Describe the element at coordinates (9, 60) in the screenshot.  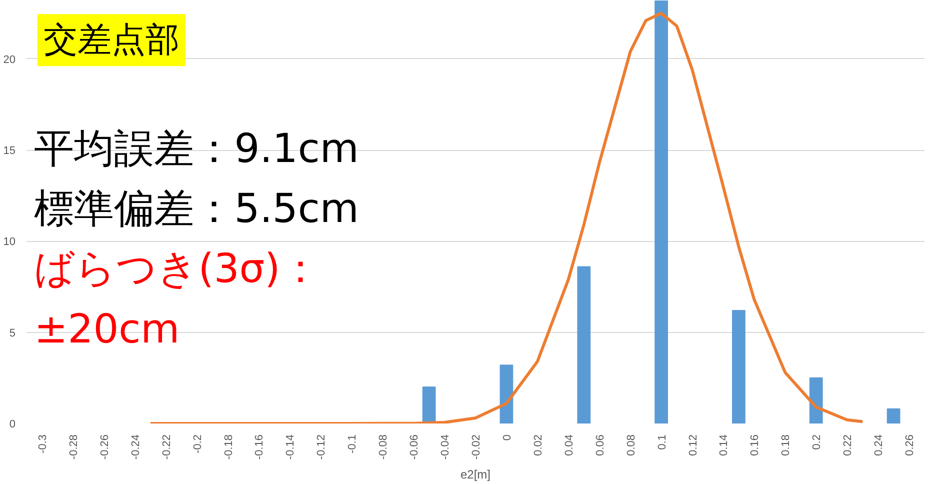
I see `y-tick-label: 20` at that location.